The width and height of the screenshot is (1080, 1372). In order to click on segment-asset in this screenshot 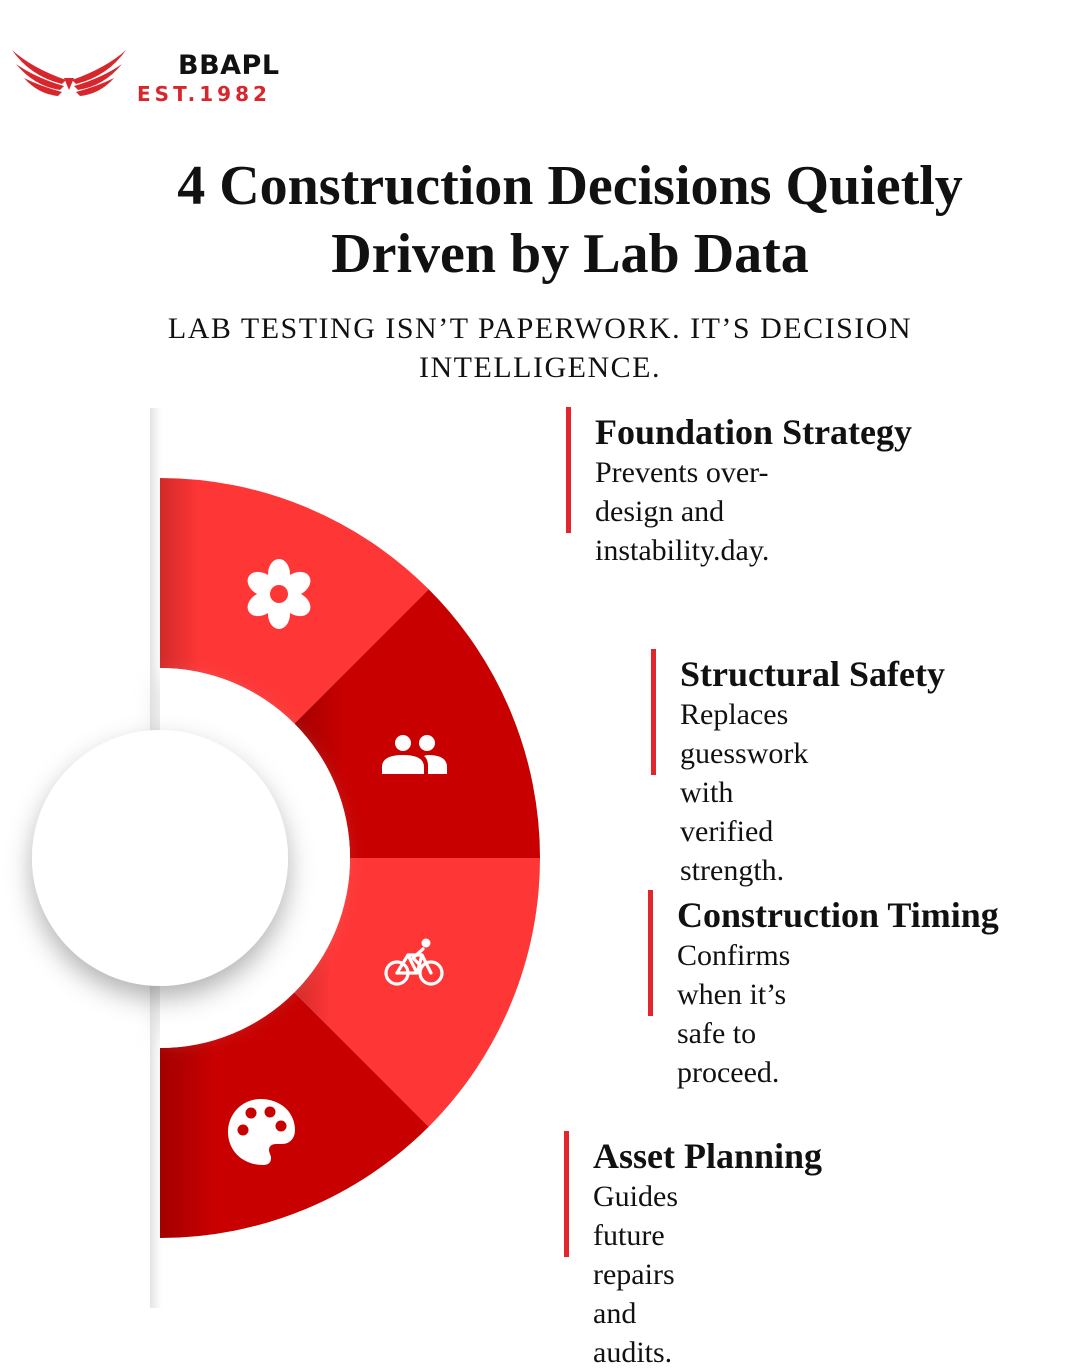, I will do `click(294, 1115)`.